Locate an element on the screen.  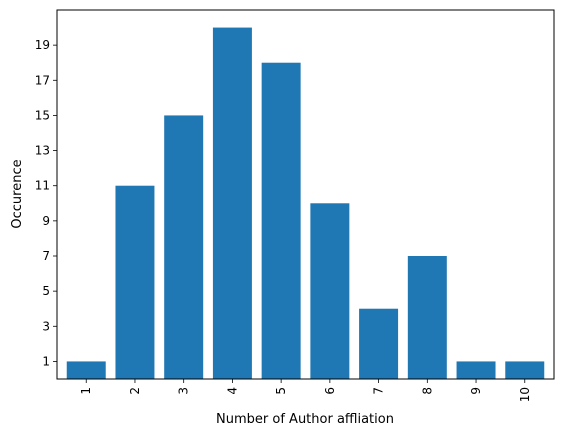
x-tick-label: 10 is located at coordinates (525, 394).